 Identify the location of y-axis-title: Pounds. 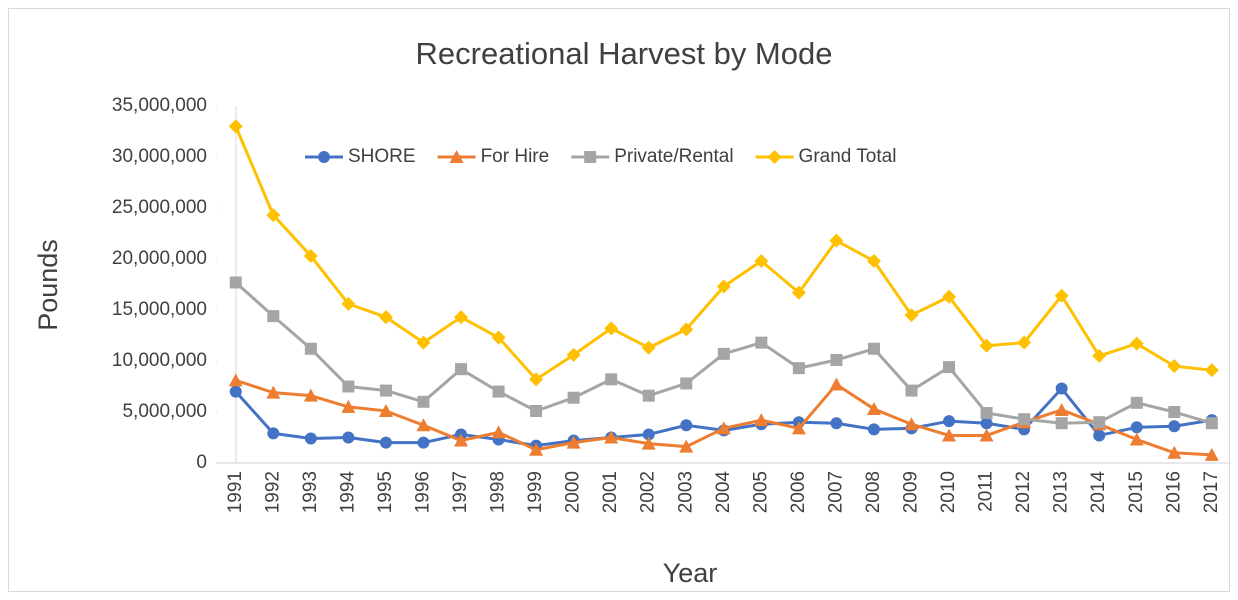
(48, 285).